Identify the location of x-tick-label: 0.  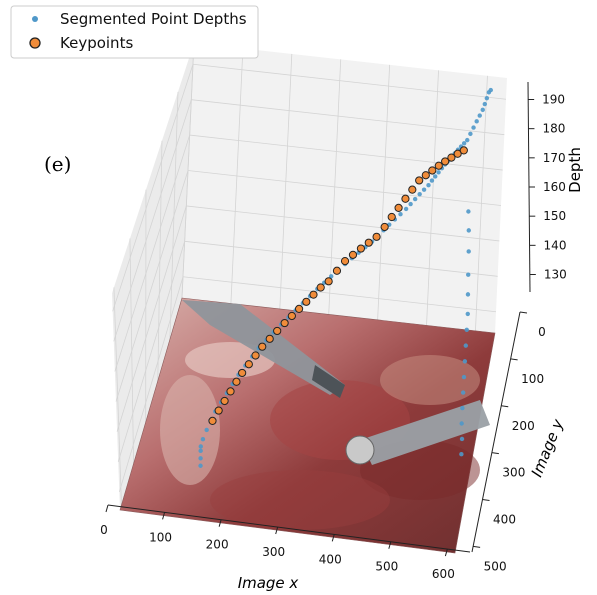
(104, 530).